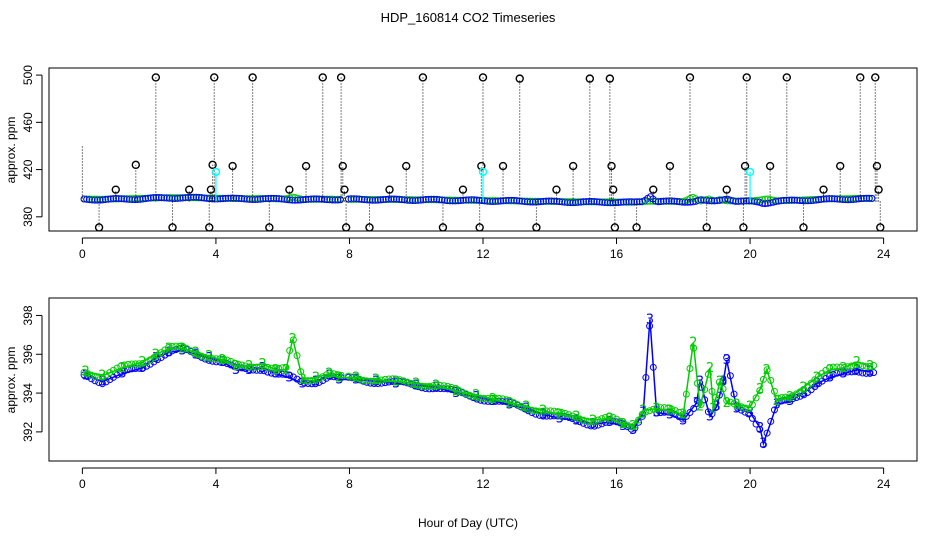 Image resolution: width=936 pixels, height=540 pixels. What do you see at coordinates (483, 172) in the screenshot?
I see `top-cyan-point` at bounding box center [483, 172].